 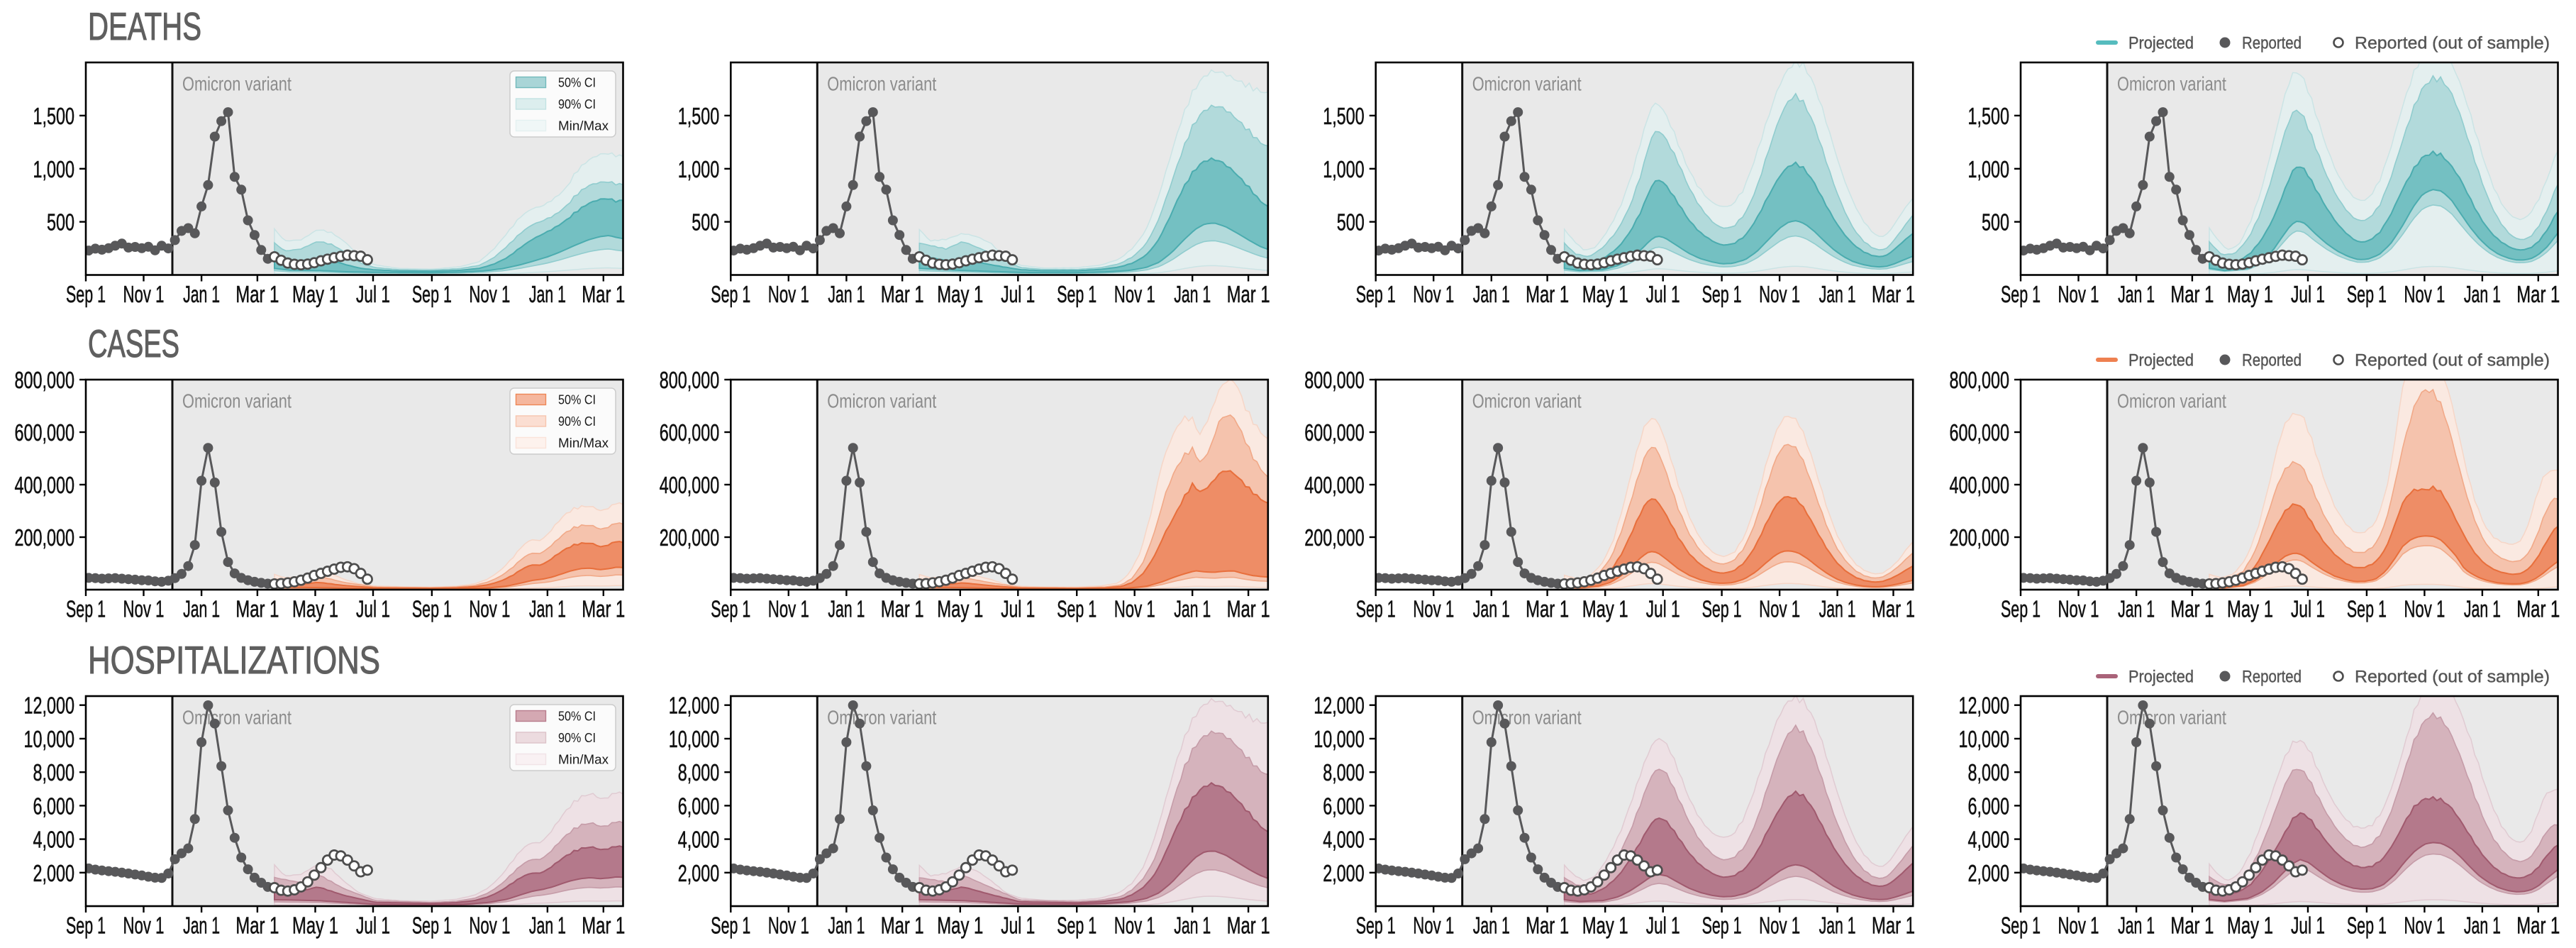 I want to click on svg-text: DEATHS, so click(x=144, y=26).